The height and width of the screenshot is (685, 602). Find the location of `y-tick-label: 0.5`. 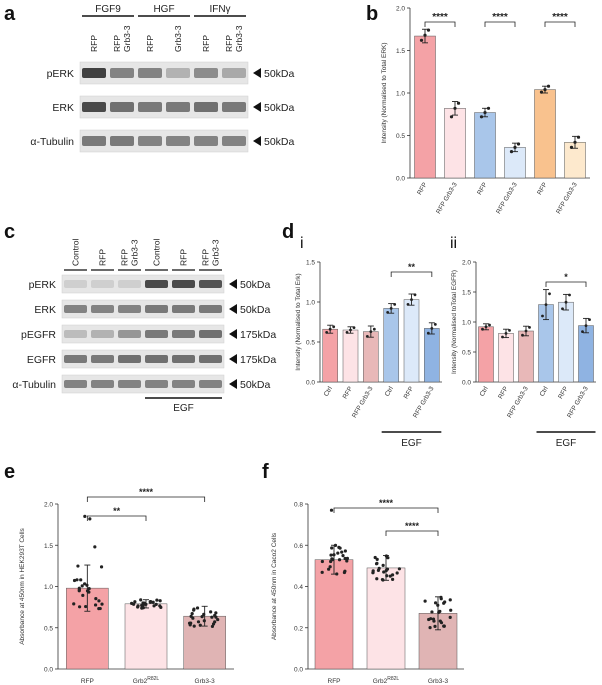

y-tick-label: 0.5 is located at coordinates (48, 628).